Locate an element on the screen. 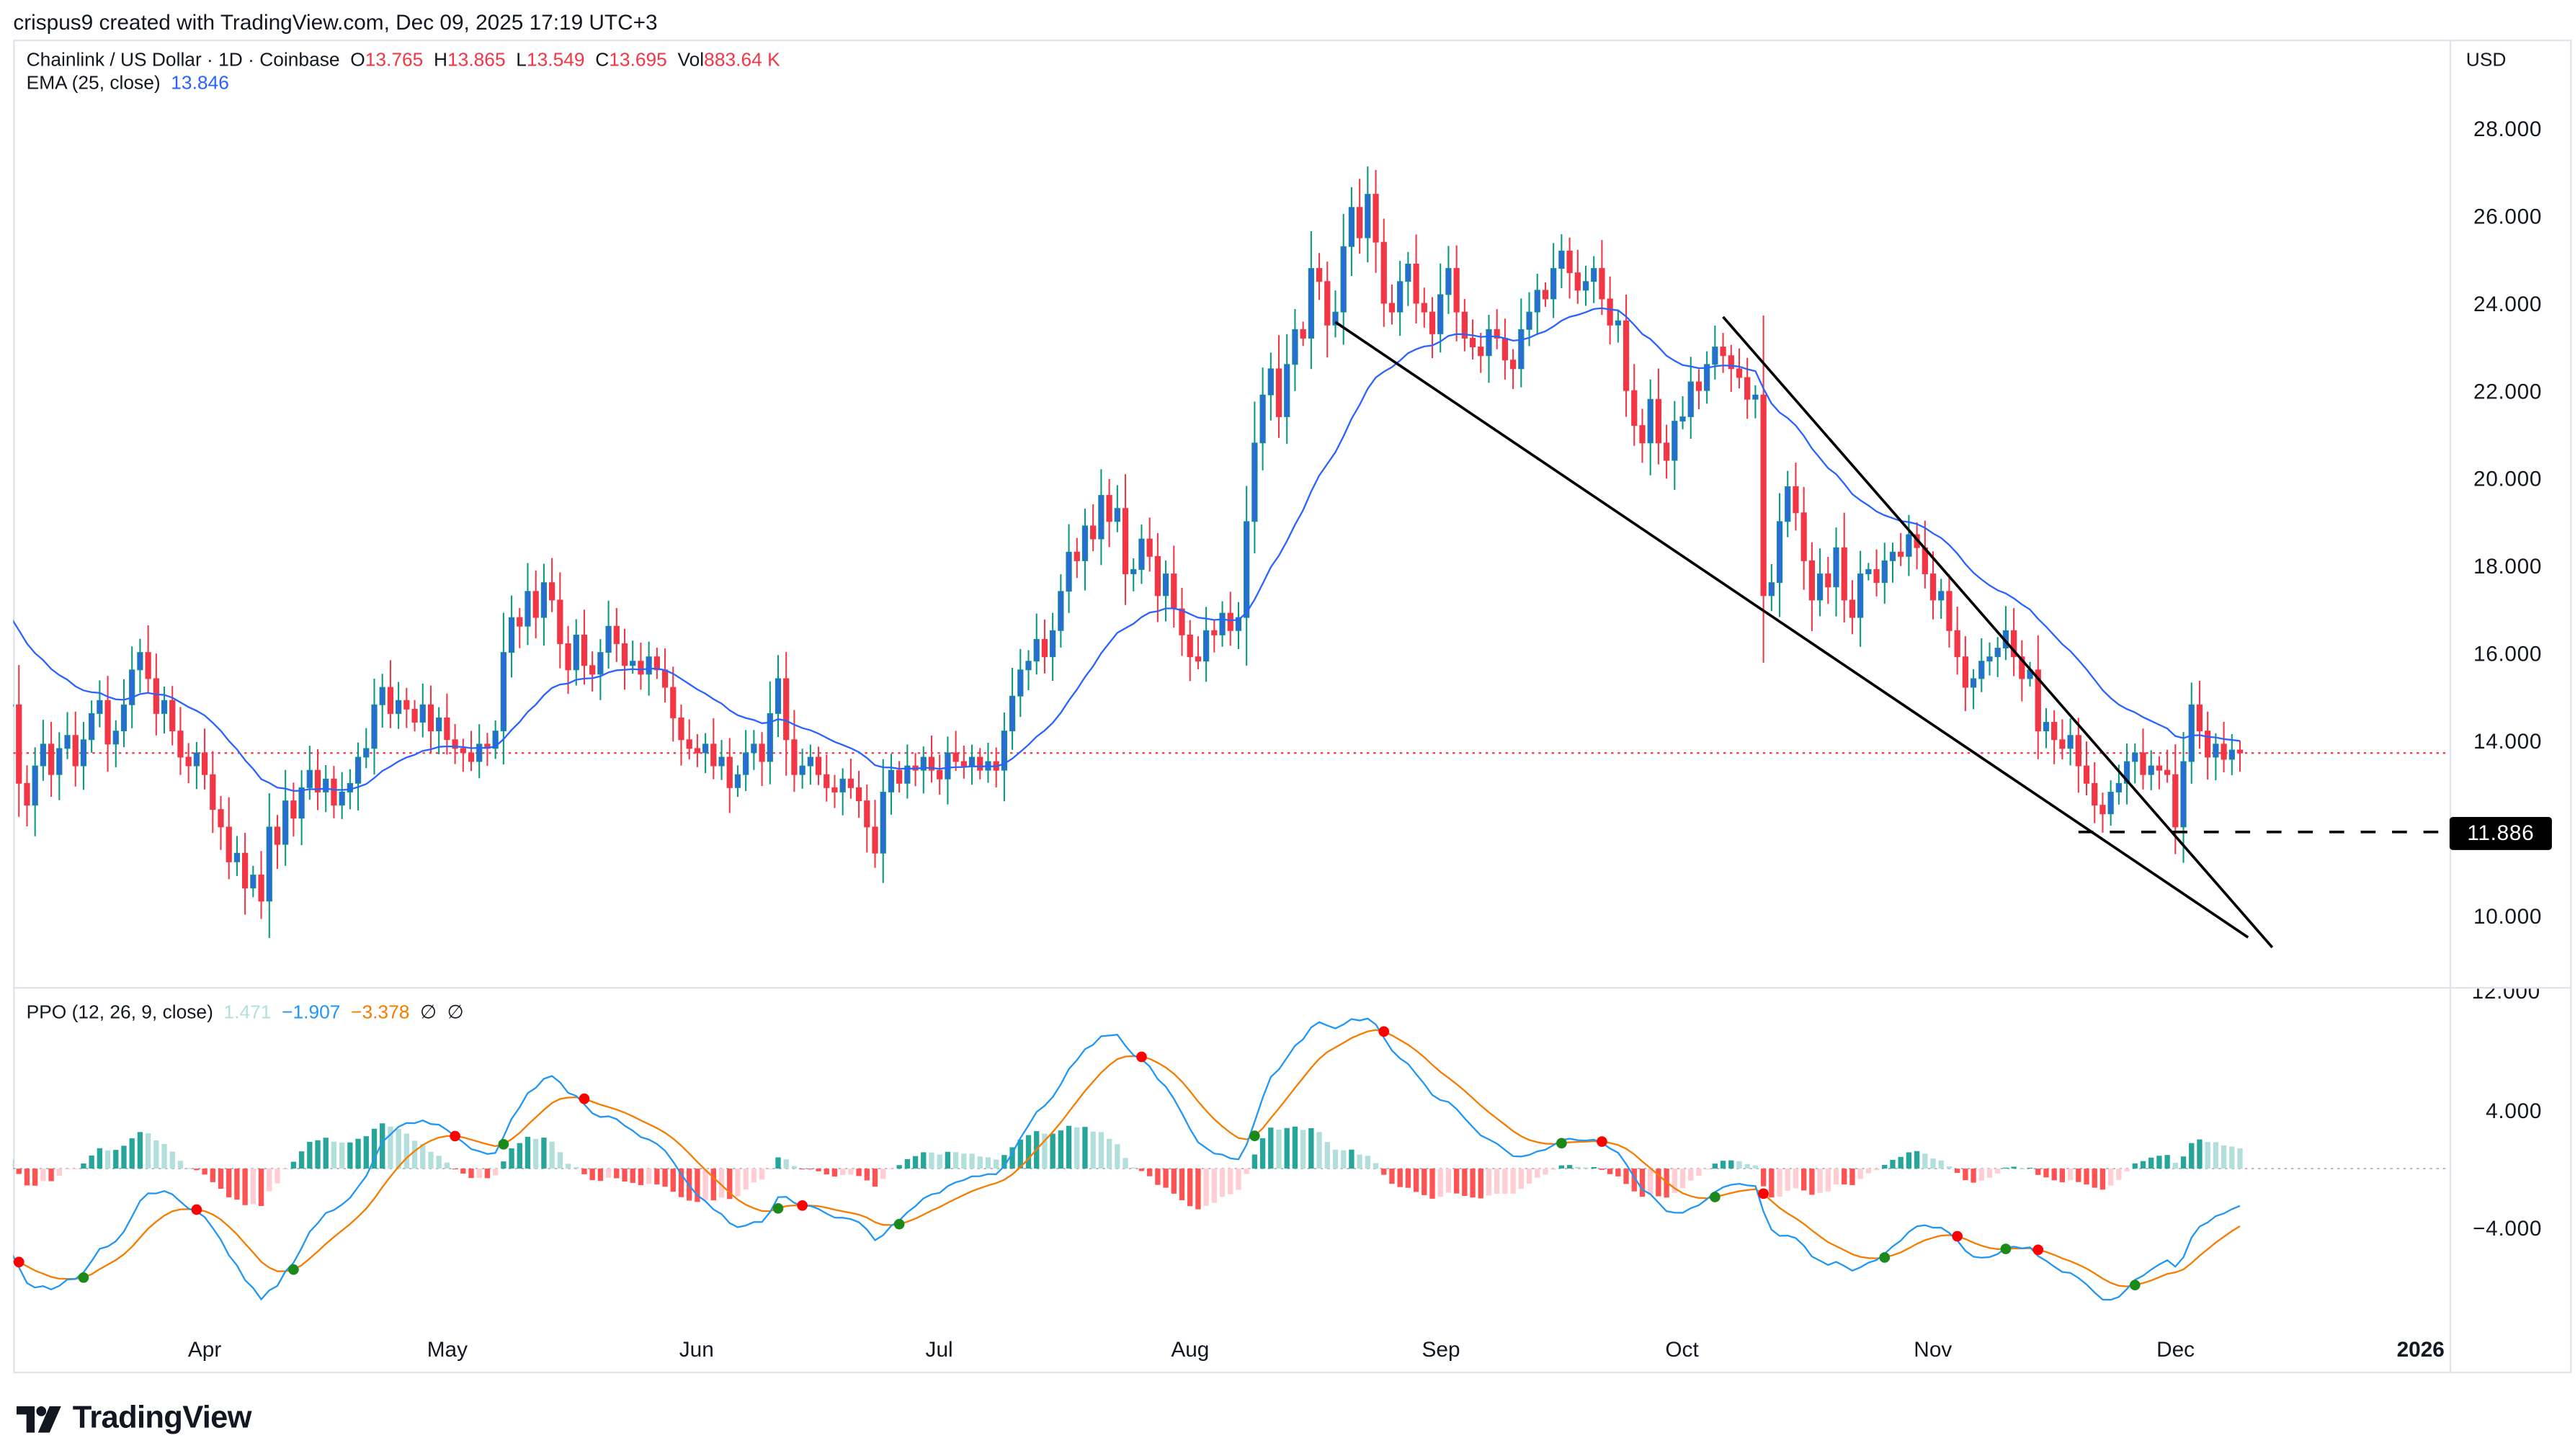 This screenshot has height=1456, width=2575. ppo-histogram-value: 1.471 is located at coordinates (248, 1013).